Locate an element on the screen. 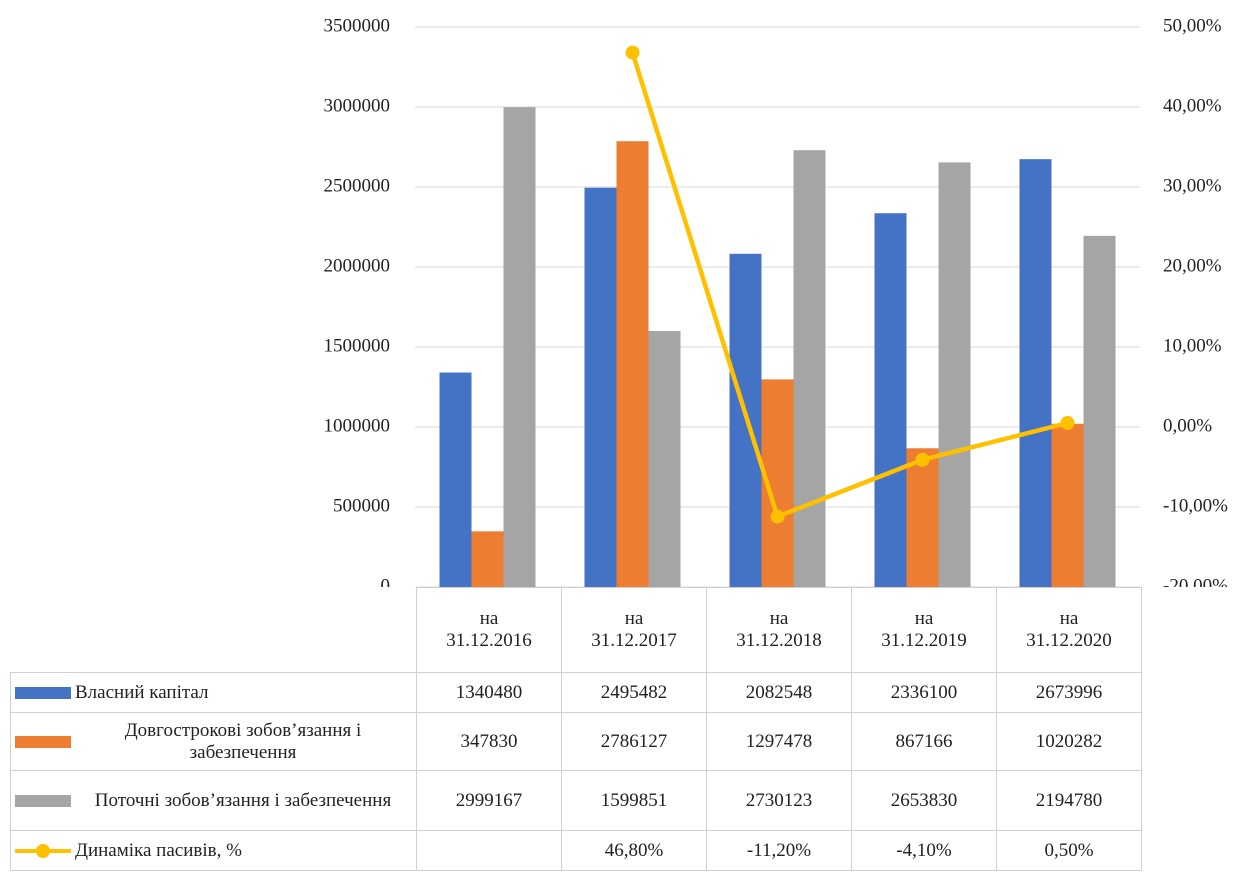 The height and width of the screenshot is (872, 1253). series-cell: Поточні зобов’язання і забезпечення is located at coordinates (213, 800).